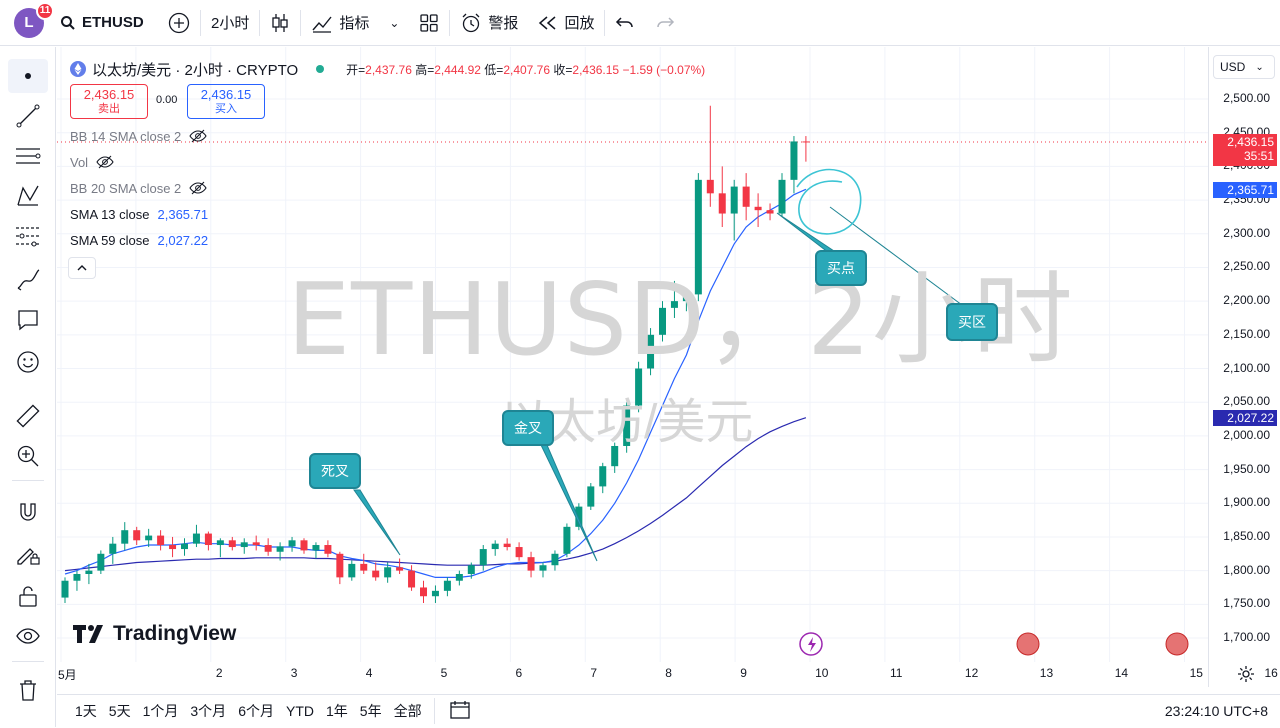 This screenshot has height=728, width=1280. Describe the element at coordinates (625, 23) in the screenshot. I see `undo-button` at that location.